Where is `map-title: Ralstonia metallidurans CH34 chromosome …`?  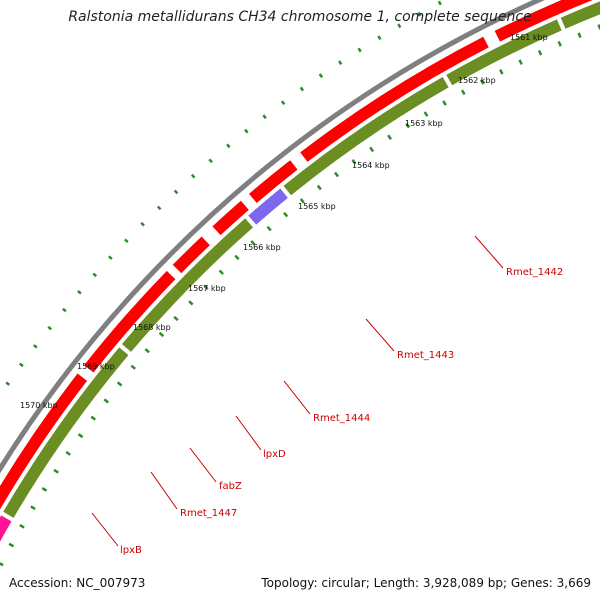 map-title: Ralstonia metallidurans CH34 chromosome … is located at coordinates (300, 17).